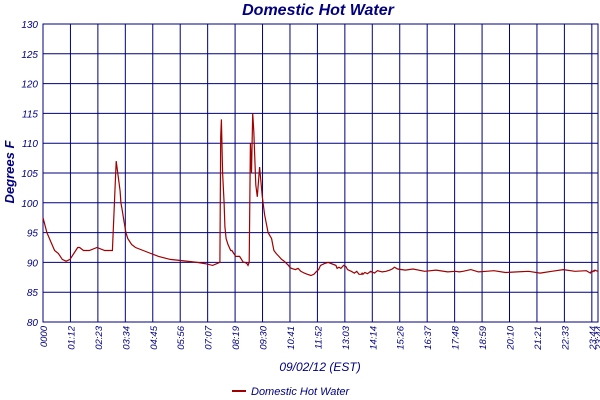 The height and width of the screenshot is (400, 600). Describe the element at coordinates (29, 25) in the screenshot. I see `y-tick-label: 130` at that location.